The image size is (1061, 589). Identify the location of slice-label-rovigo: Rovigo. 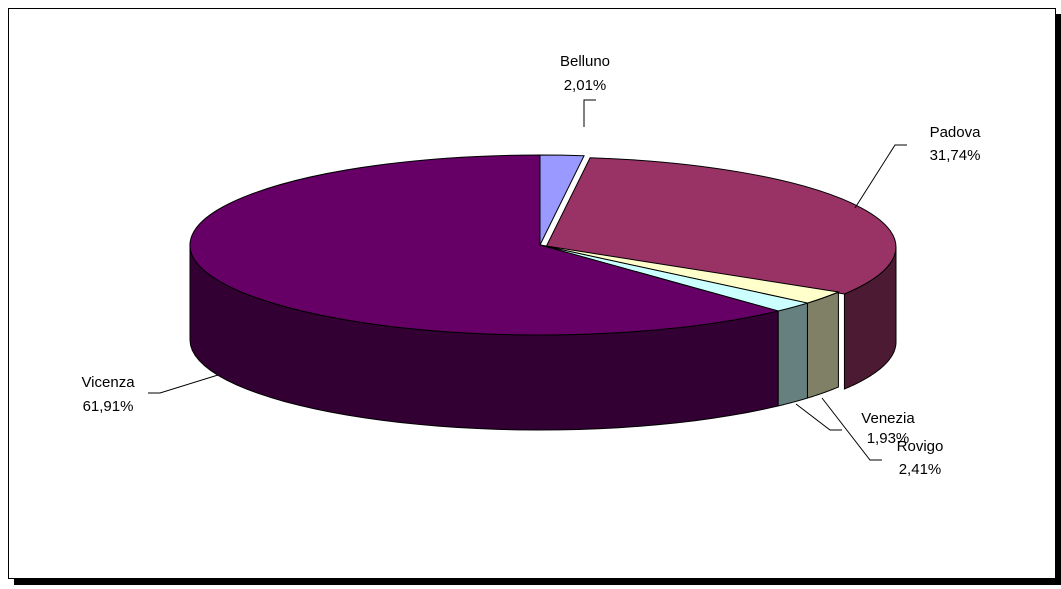
(920, 446).